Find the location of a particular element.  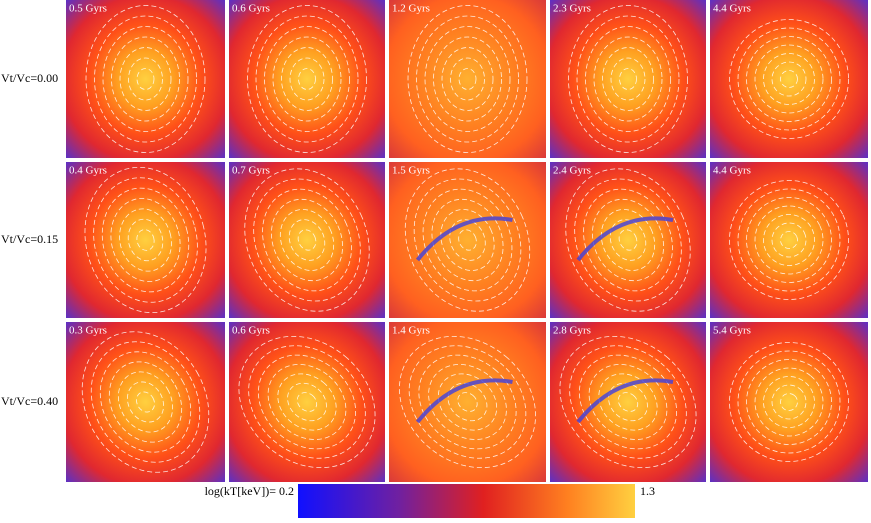

panel-time: 2.4 Gyrs is located at coordinates (572, 171).